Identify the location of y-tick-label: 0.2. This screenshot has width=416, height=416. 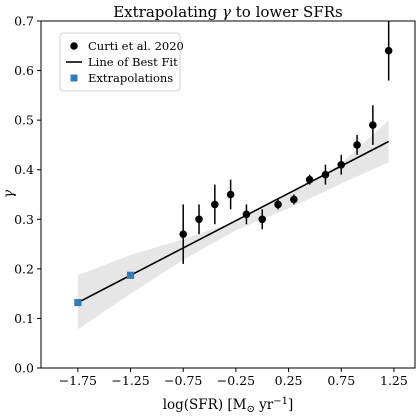
(24, 268).